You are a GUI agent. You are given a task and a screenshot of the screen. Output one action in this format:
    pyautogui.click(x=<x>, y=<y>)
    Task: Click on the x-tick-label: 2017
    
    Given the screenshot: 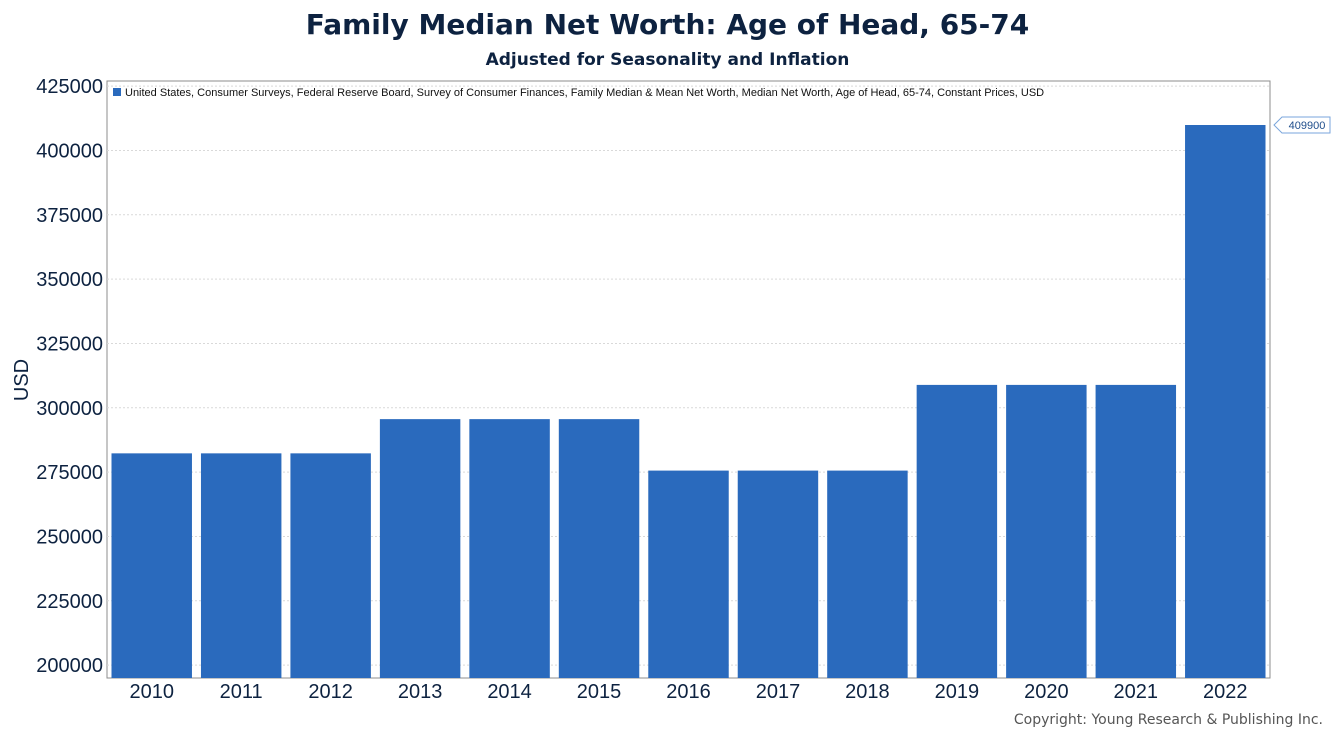 What is the action you would take?
    pyautogui.click(x=778, y=692)
    